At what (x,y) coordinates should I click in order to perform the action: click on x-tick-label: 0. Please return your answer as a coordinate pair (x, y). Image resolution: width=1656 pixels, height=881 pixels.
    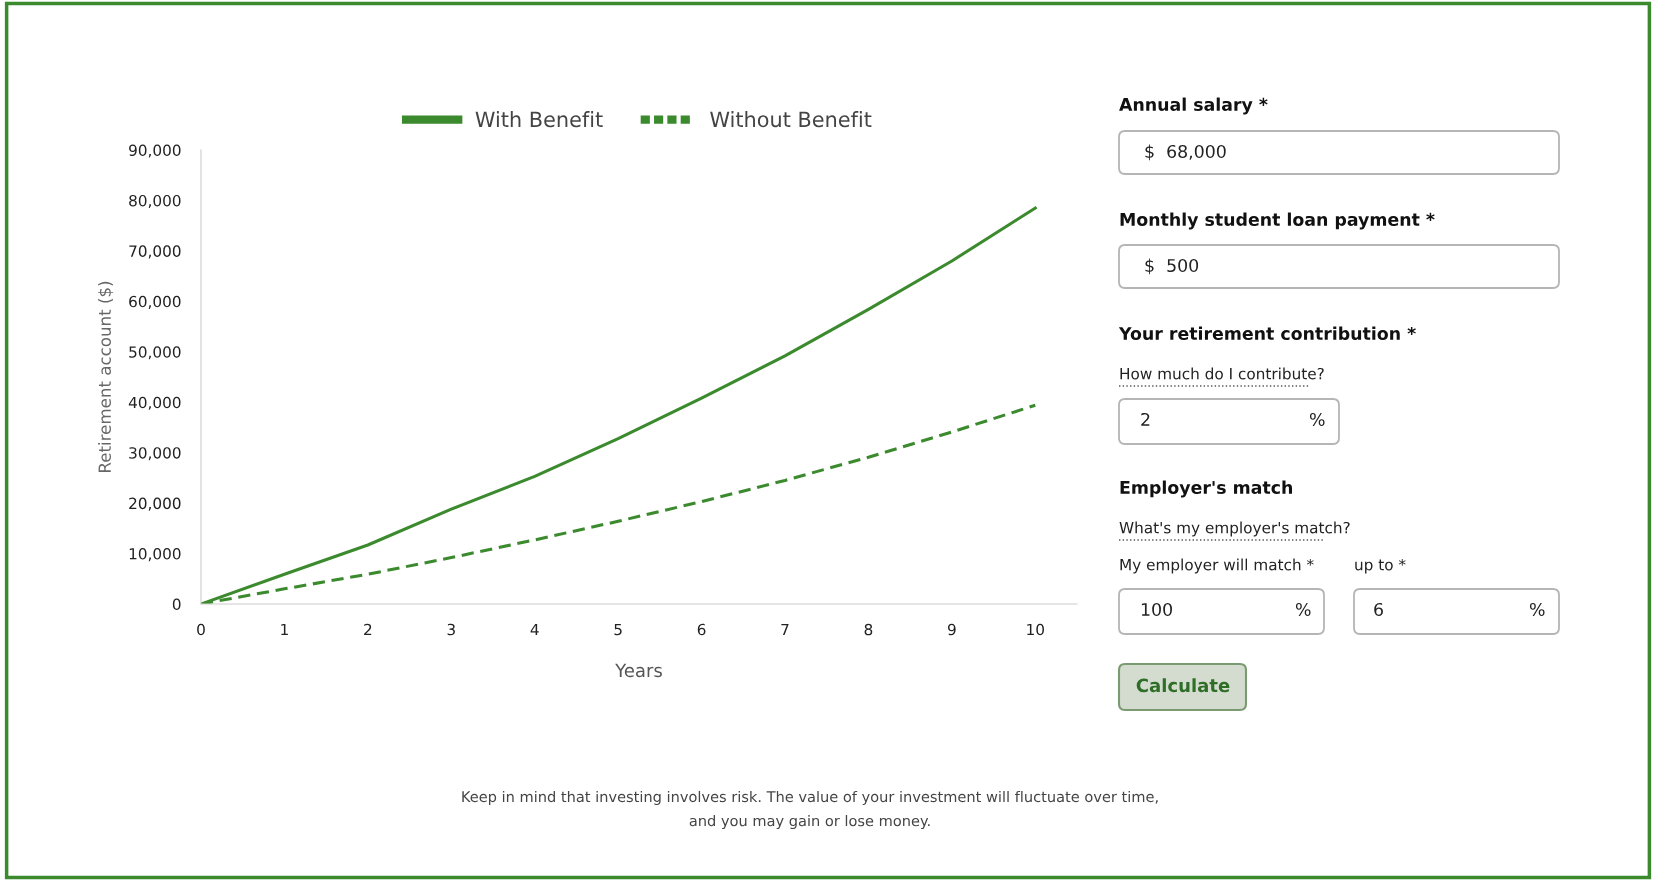
    Looking at the image, I should click on (201, 629).